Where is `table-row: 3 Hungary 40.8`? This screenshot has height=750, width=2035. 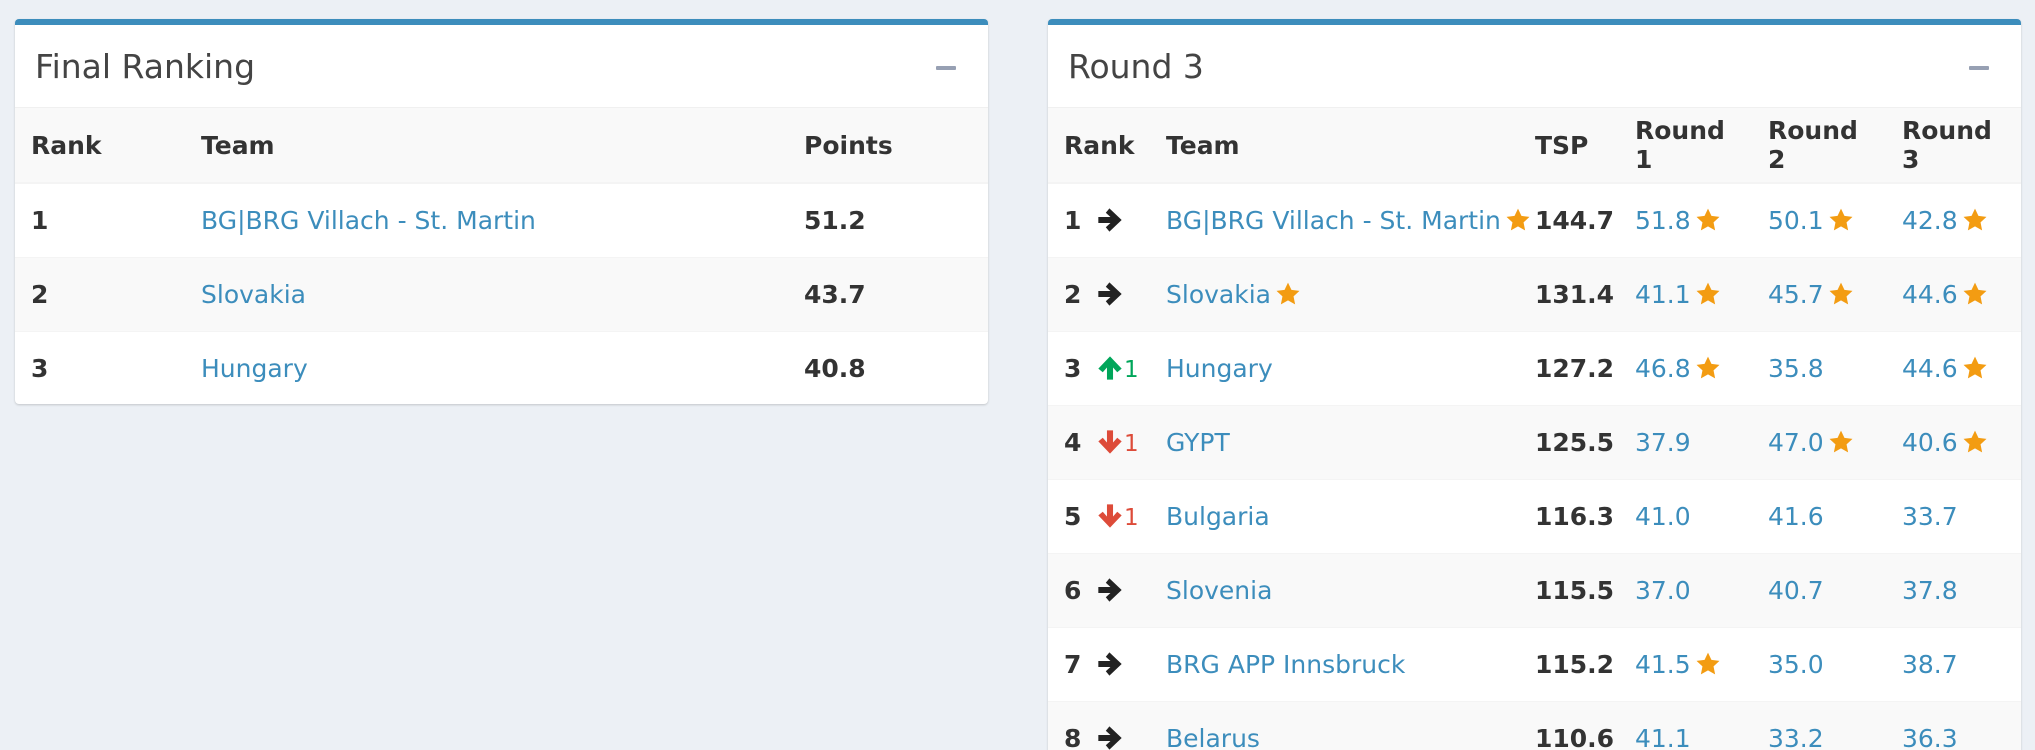 table-row: 3 Hungary 40.8 is located at coordinates (501, 367).